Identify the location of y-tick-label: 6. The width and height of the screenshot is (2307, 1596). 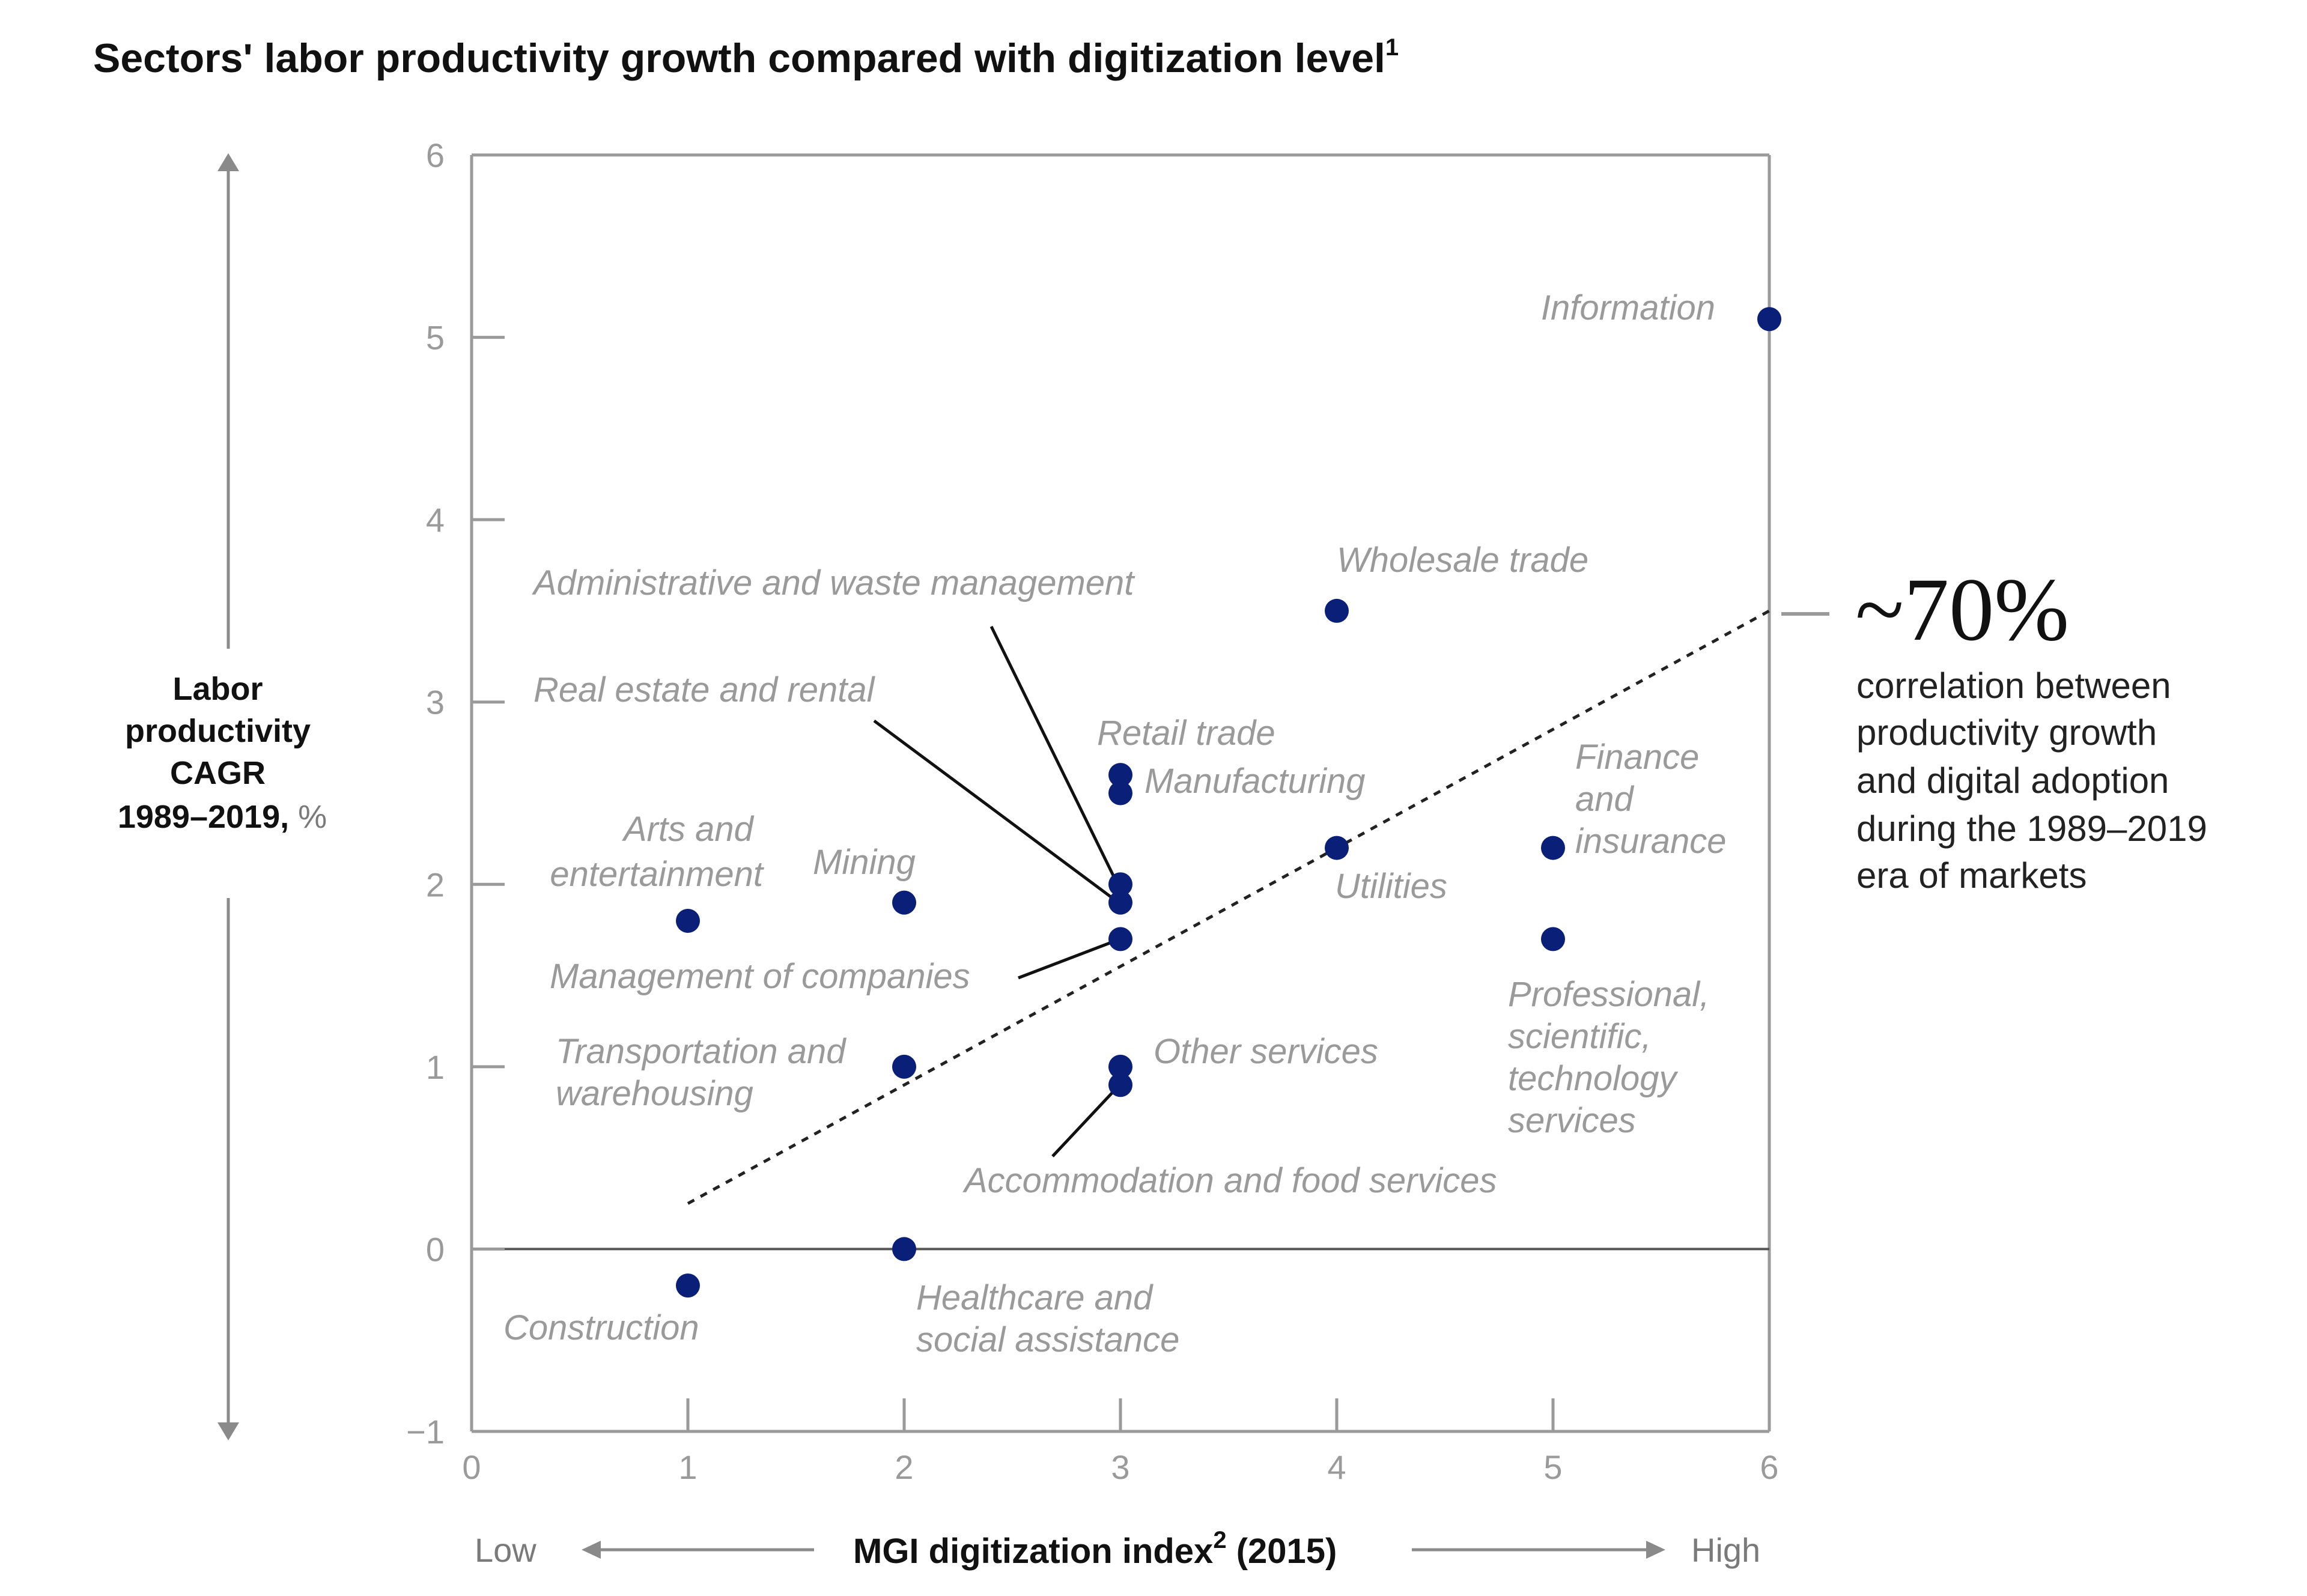
(436, 155).